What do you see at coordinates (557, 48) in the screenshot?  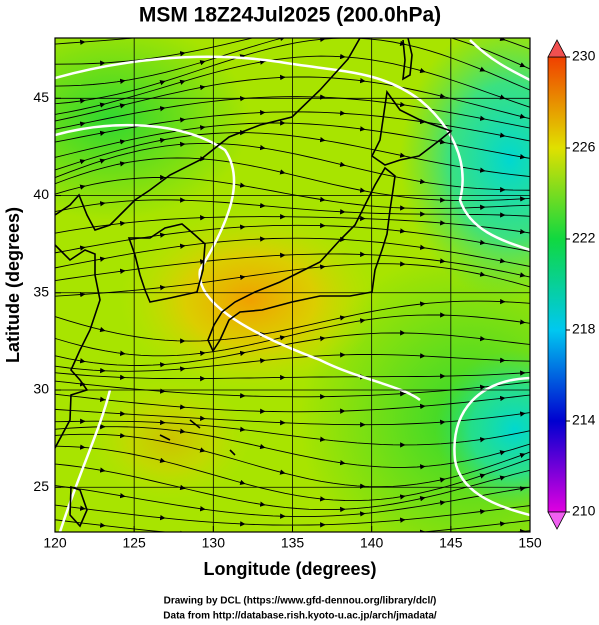 I see `colorbar-max-arrow` at bounding box center [557, 48].